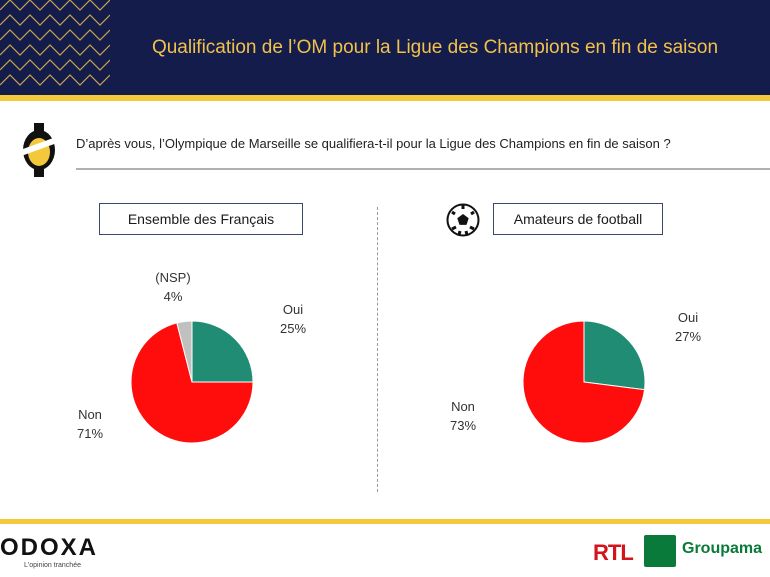 This screenshot has height=577, width=770. Describe the element at coordinates (660, 551) in the screenshot. I see `groupama-icon` at that location.